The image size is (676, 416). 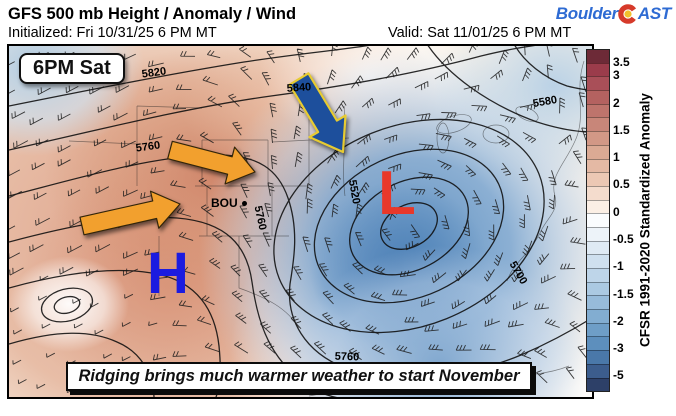 What do you see at coordinates (623, 293) in the screenshot?
I see `colorbar-tick-label: -1.5` at bounding box center [623, 293].